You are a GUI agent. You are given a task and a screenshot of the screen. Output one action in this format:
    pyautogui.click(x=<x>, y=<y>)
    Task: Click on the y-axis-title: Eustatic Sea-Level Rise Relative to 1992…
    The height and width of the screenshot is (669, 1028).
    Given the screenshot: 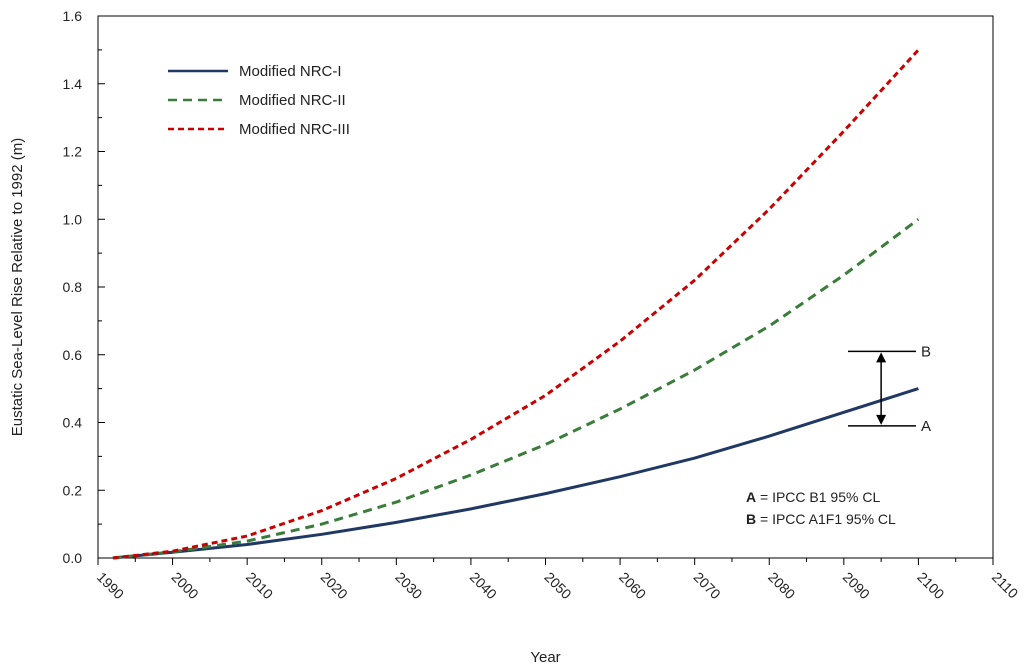 What is the action you would take?
    pyautogui.click(x=17, y=287)
    